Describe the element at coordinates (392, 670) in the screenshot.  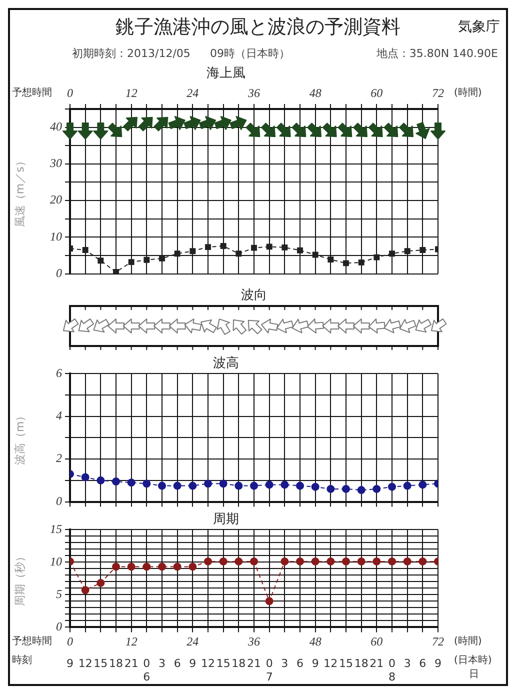
I see `x2-tick-label: 0 8` at that location.